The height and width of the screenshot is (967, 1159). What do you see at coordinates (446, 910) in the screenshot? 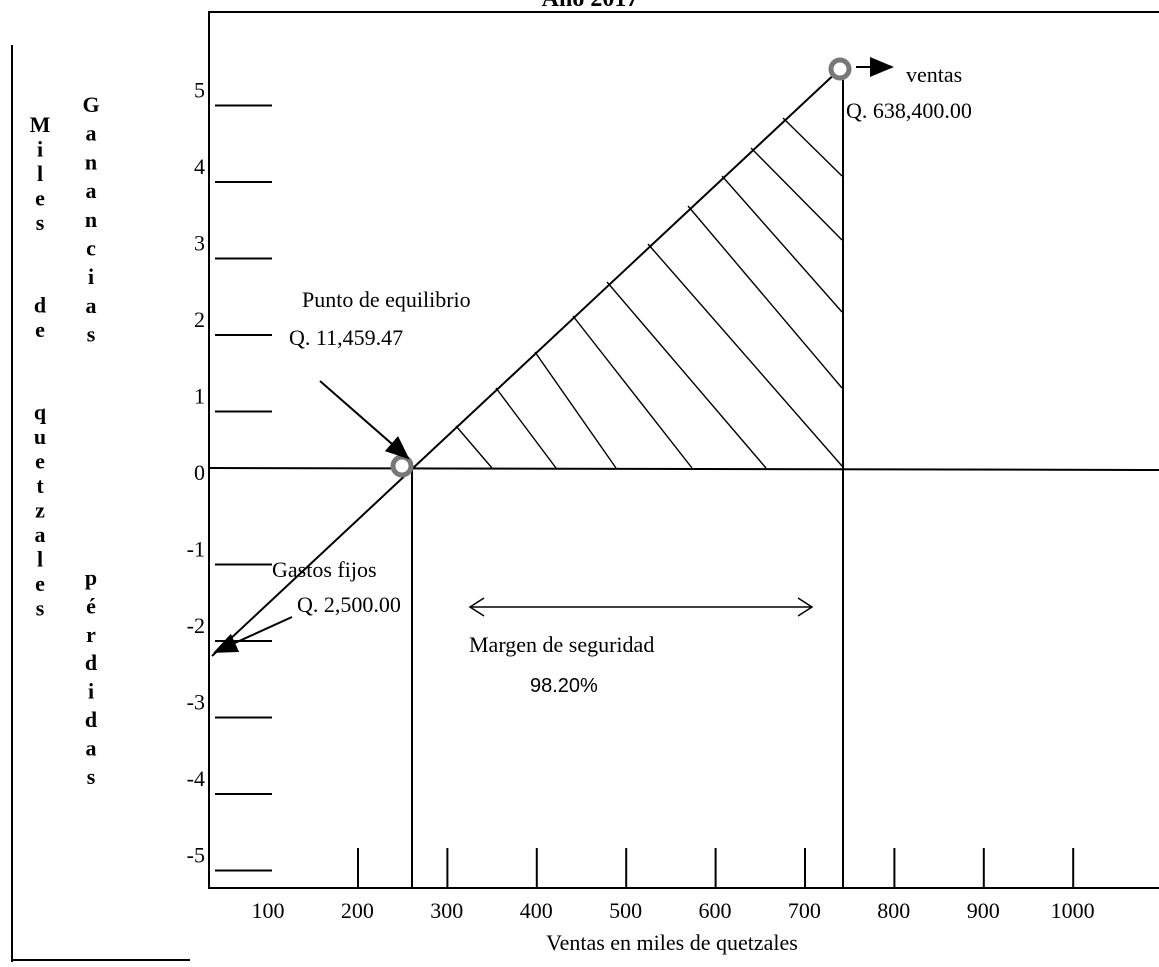
I see `x-tick-label-300: 300` at bounding box center [446, 910].